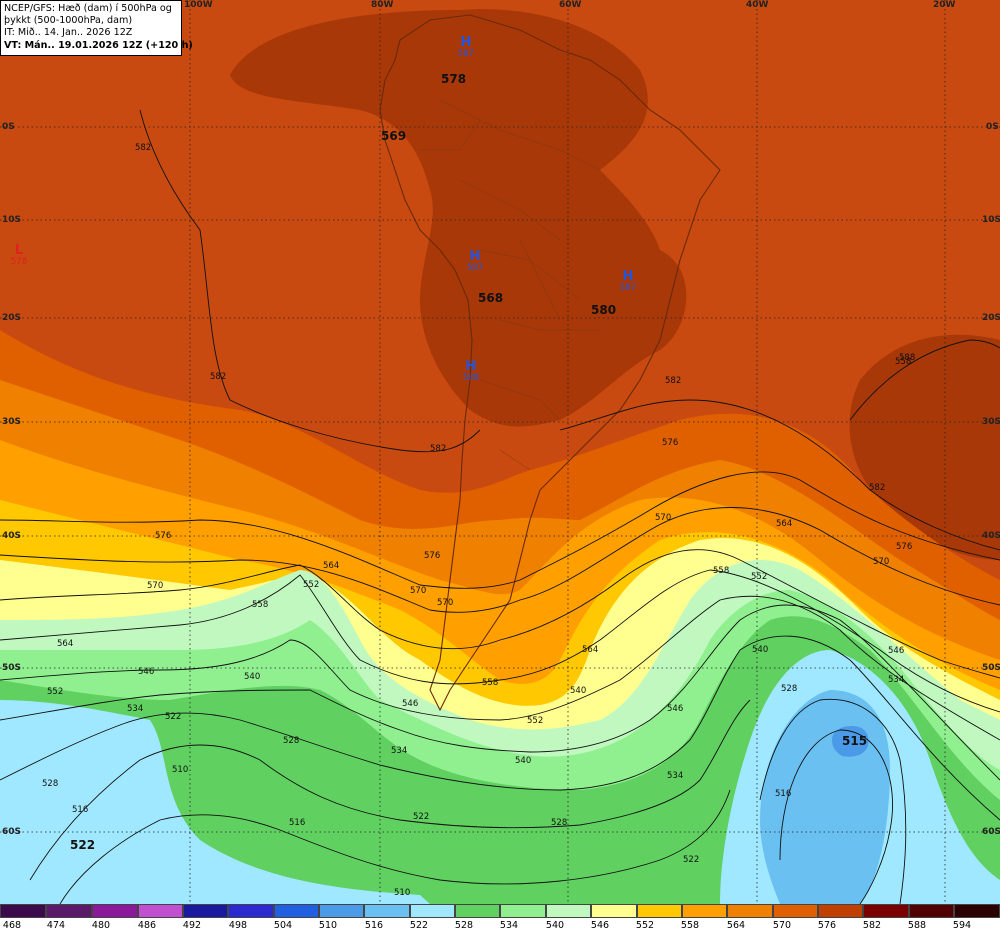 The width and height of the screenshot is (1000, 934). Describe the element at coordinates (382, 5) in the screenshot. I see `lon-label-80w: 80W` at that location.